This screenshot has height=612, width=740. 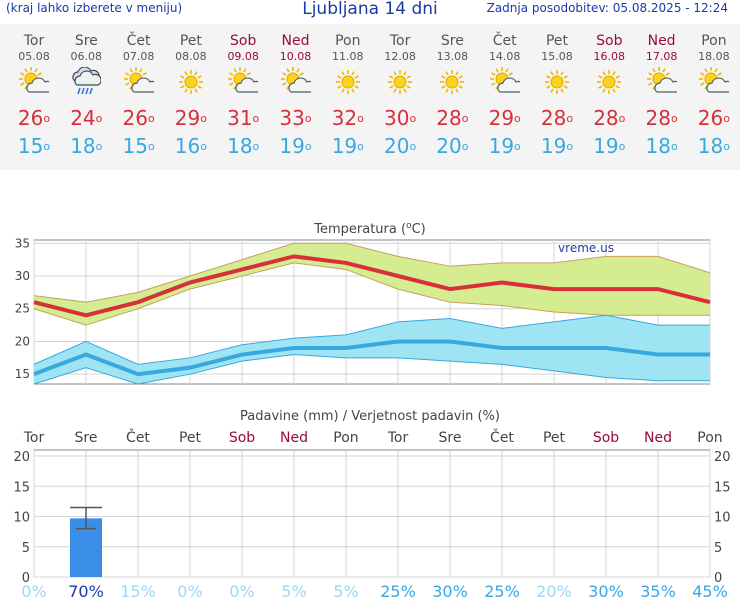 What do you see at coordinates (138, 437) in the screenshot?
I see `x-tick-label: Čet` at bounding box center [138, 437].